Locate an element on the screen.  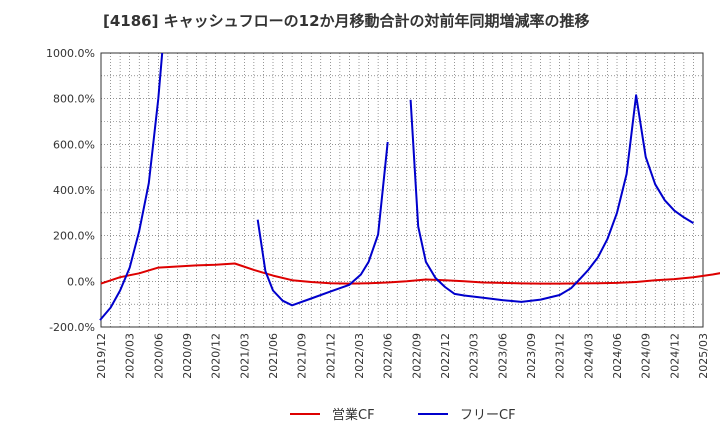
y-tick-label: 1000.0% is located at coordinates (70, 53).